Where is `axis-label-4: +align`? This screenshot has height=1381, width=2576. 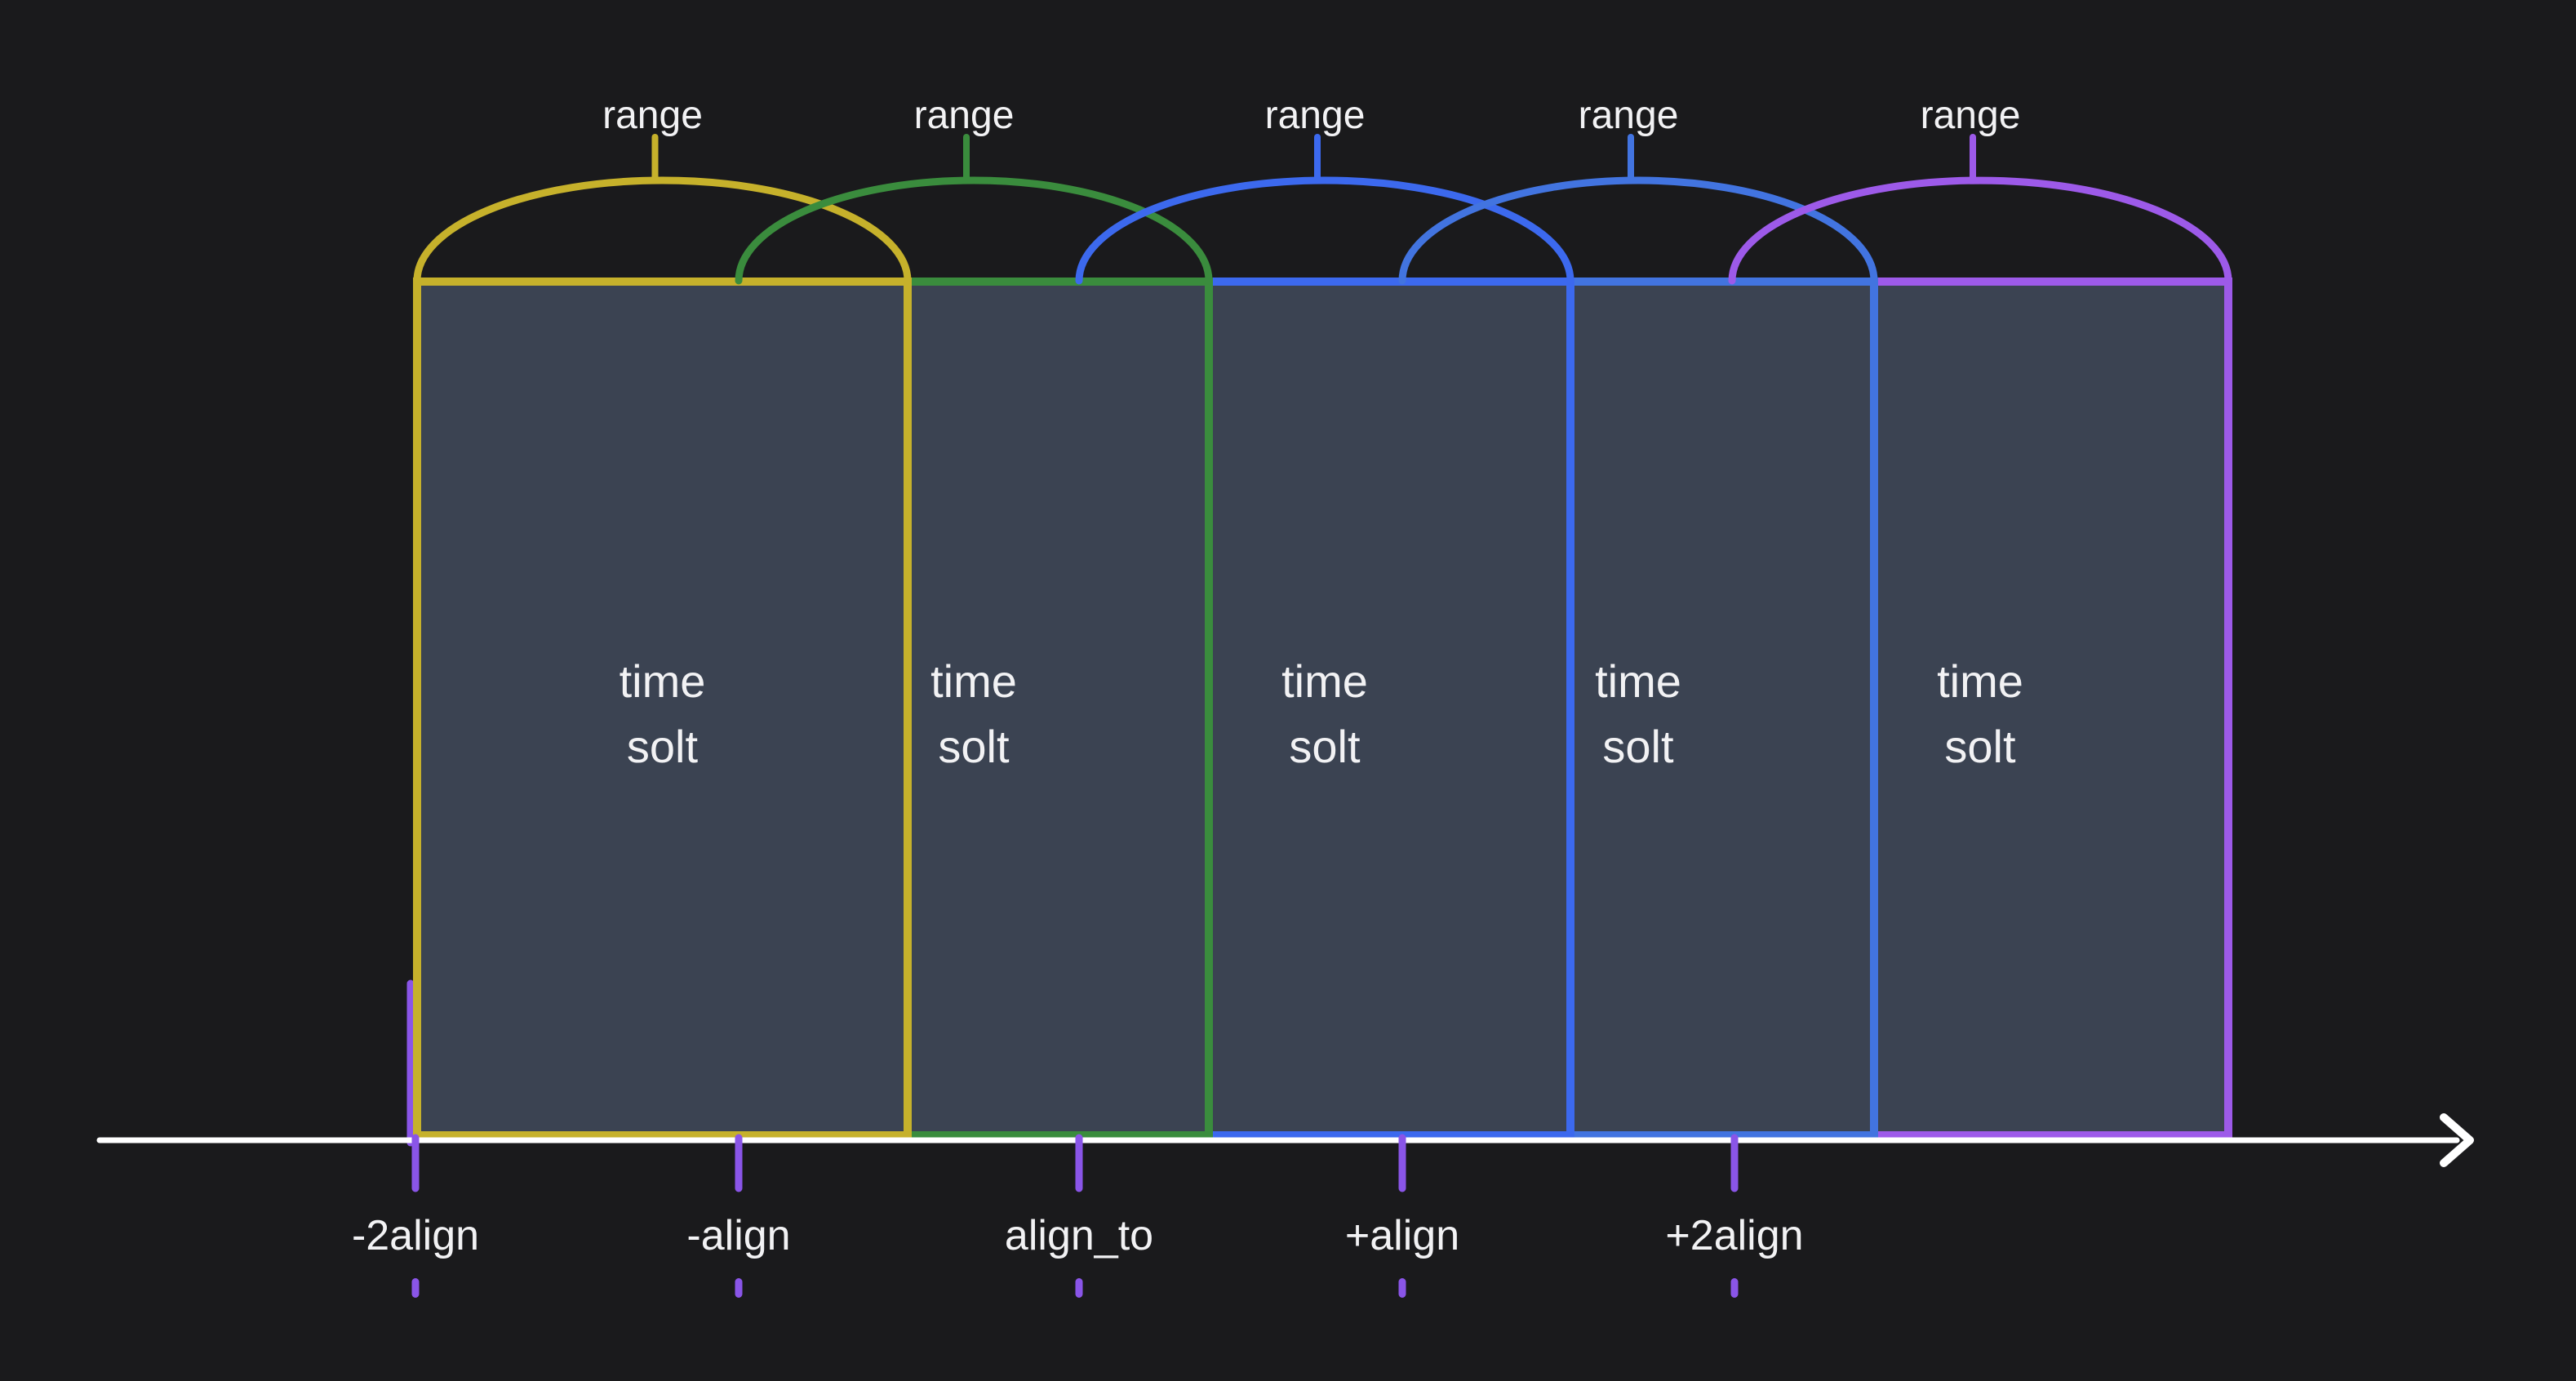 axis-label-4: +align is located at coordinates (1402, 1235).